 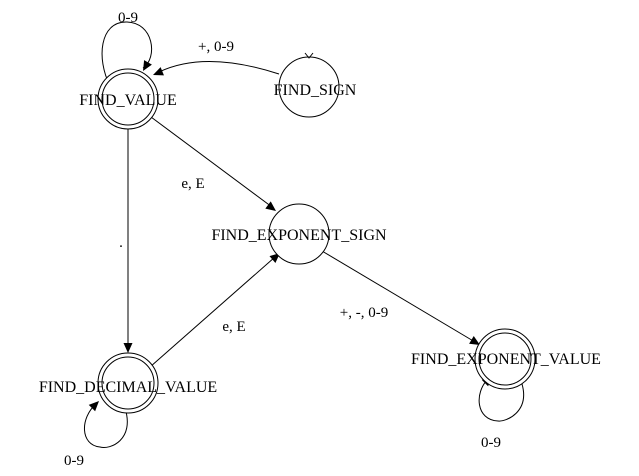 I want to click on transition-label-decimal-to-exp-sign: e, E, so click(x=233, y=327).